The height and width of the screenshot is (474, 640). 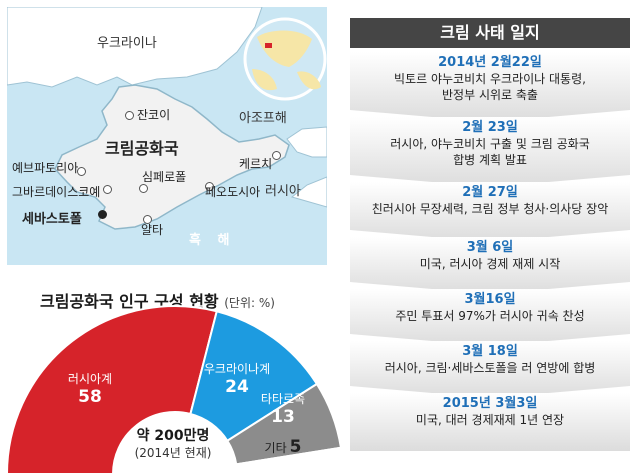 I want to click on population-center: 약 200만명 (2014년 현재), so click(x=173, y=444).